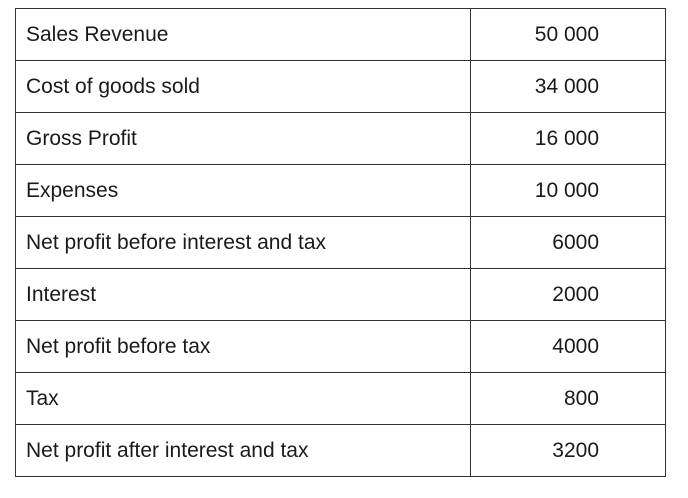 The height and width of the screenshot is (498, 688). I want to click on row-label: Cost of goods sold, so click(243, 86).